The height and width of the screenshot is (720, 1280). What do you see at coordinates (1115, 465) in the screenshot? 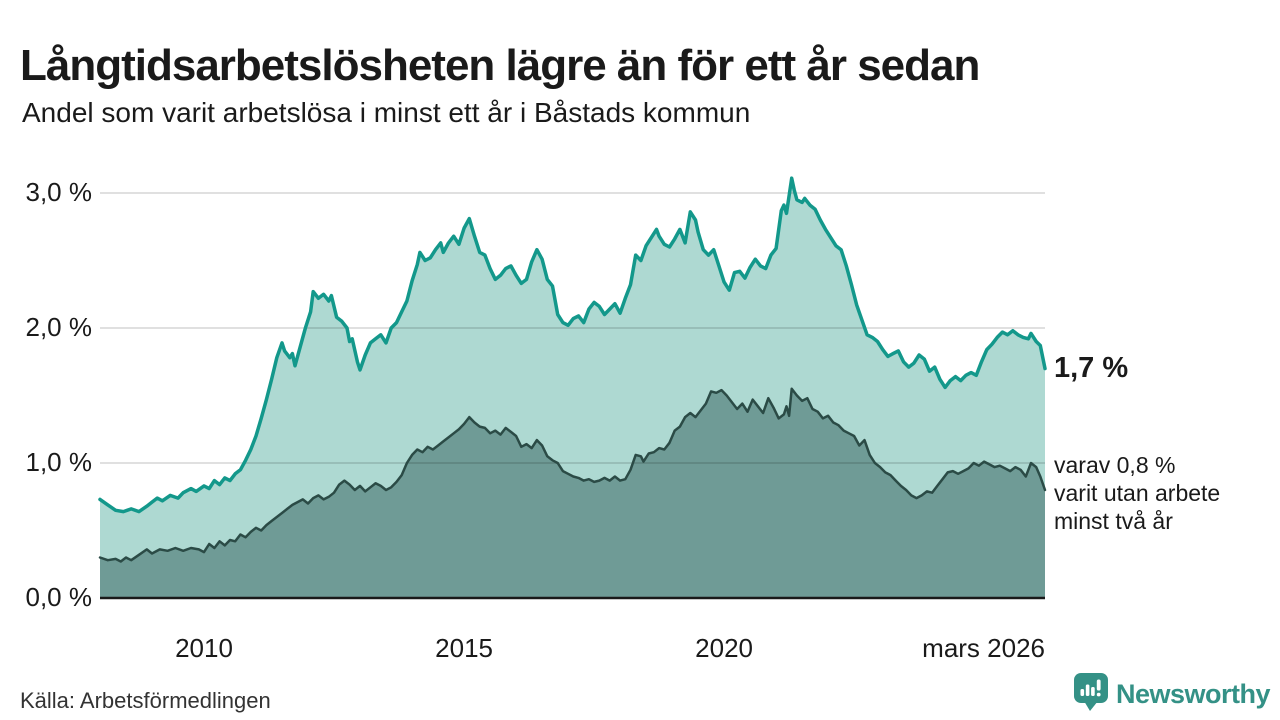
I see `annotation-subset-line1: varav 0,8 %` at bounding box center [1115, 465].